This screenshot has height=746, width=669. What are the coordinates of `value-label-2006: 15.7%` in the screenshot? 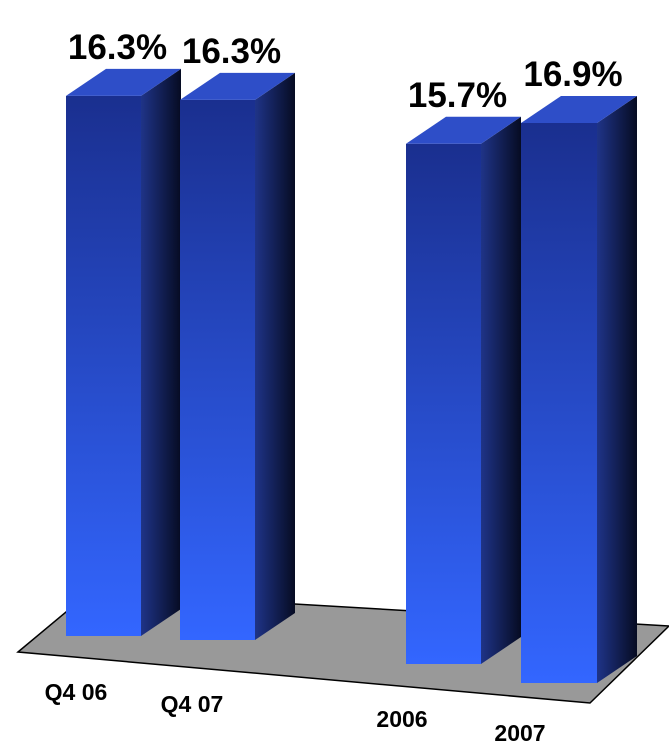 It's located at (457, 95).